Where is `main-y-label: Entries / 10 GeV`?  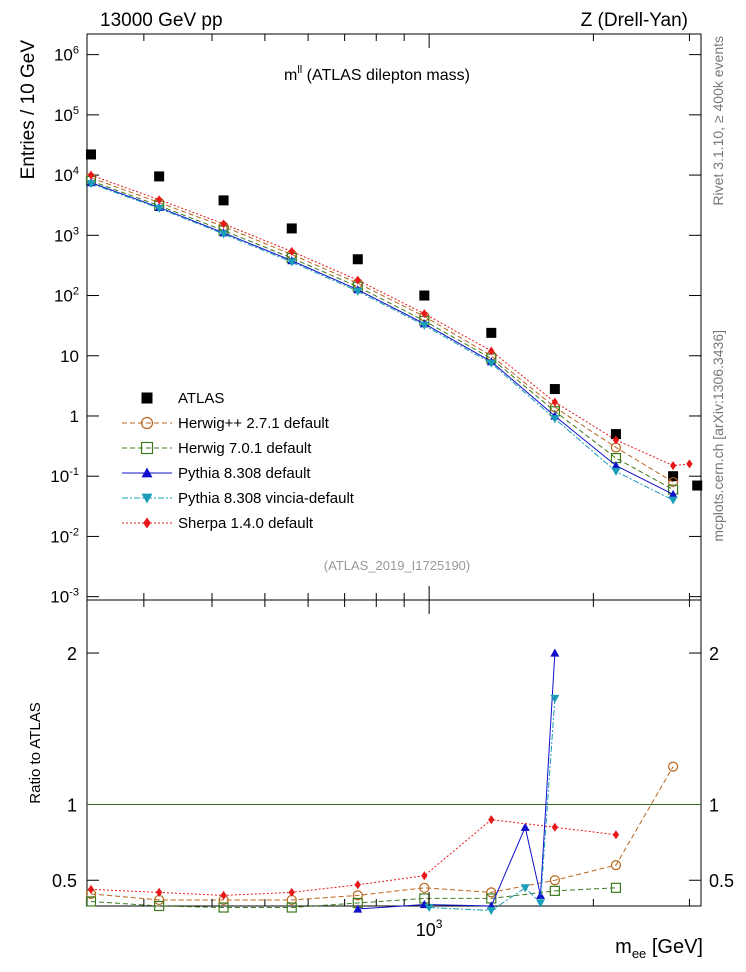 main-y-label: Entries / 10 GeV is located at coordinates (28, 110).